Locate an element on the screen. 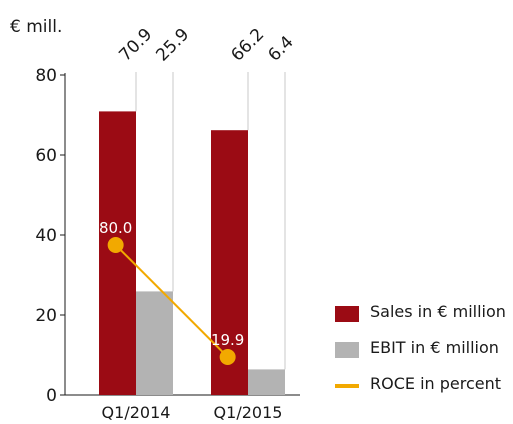 The image size is (513, 424). data-label-roce: 19.9 is located at coordinates (227, 340).